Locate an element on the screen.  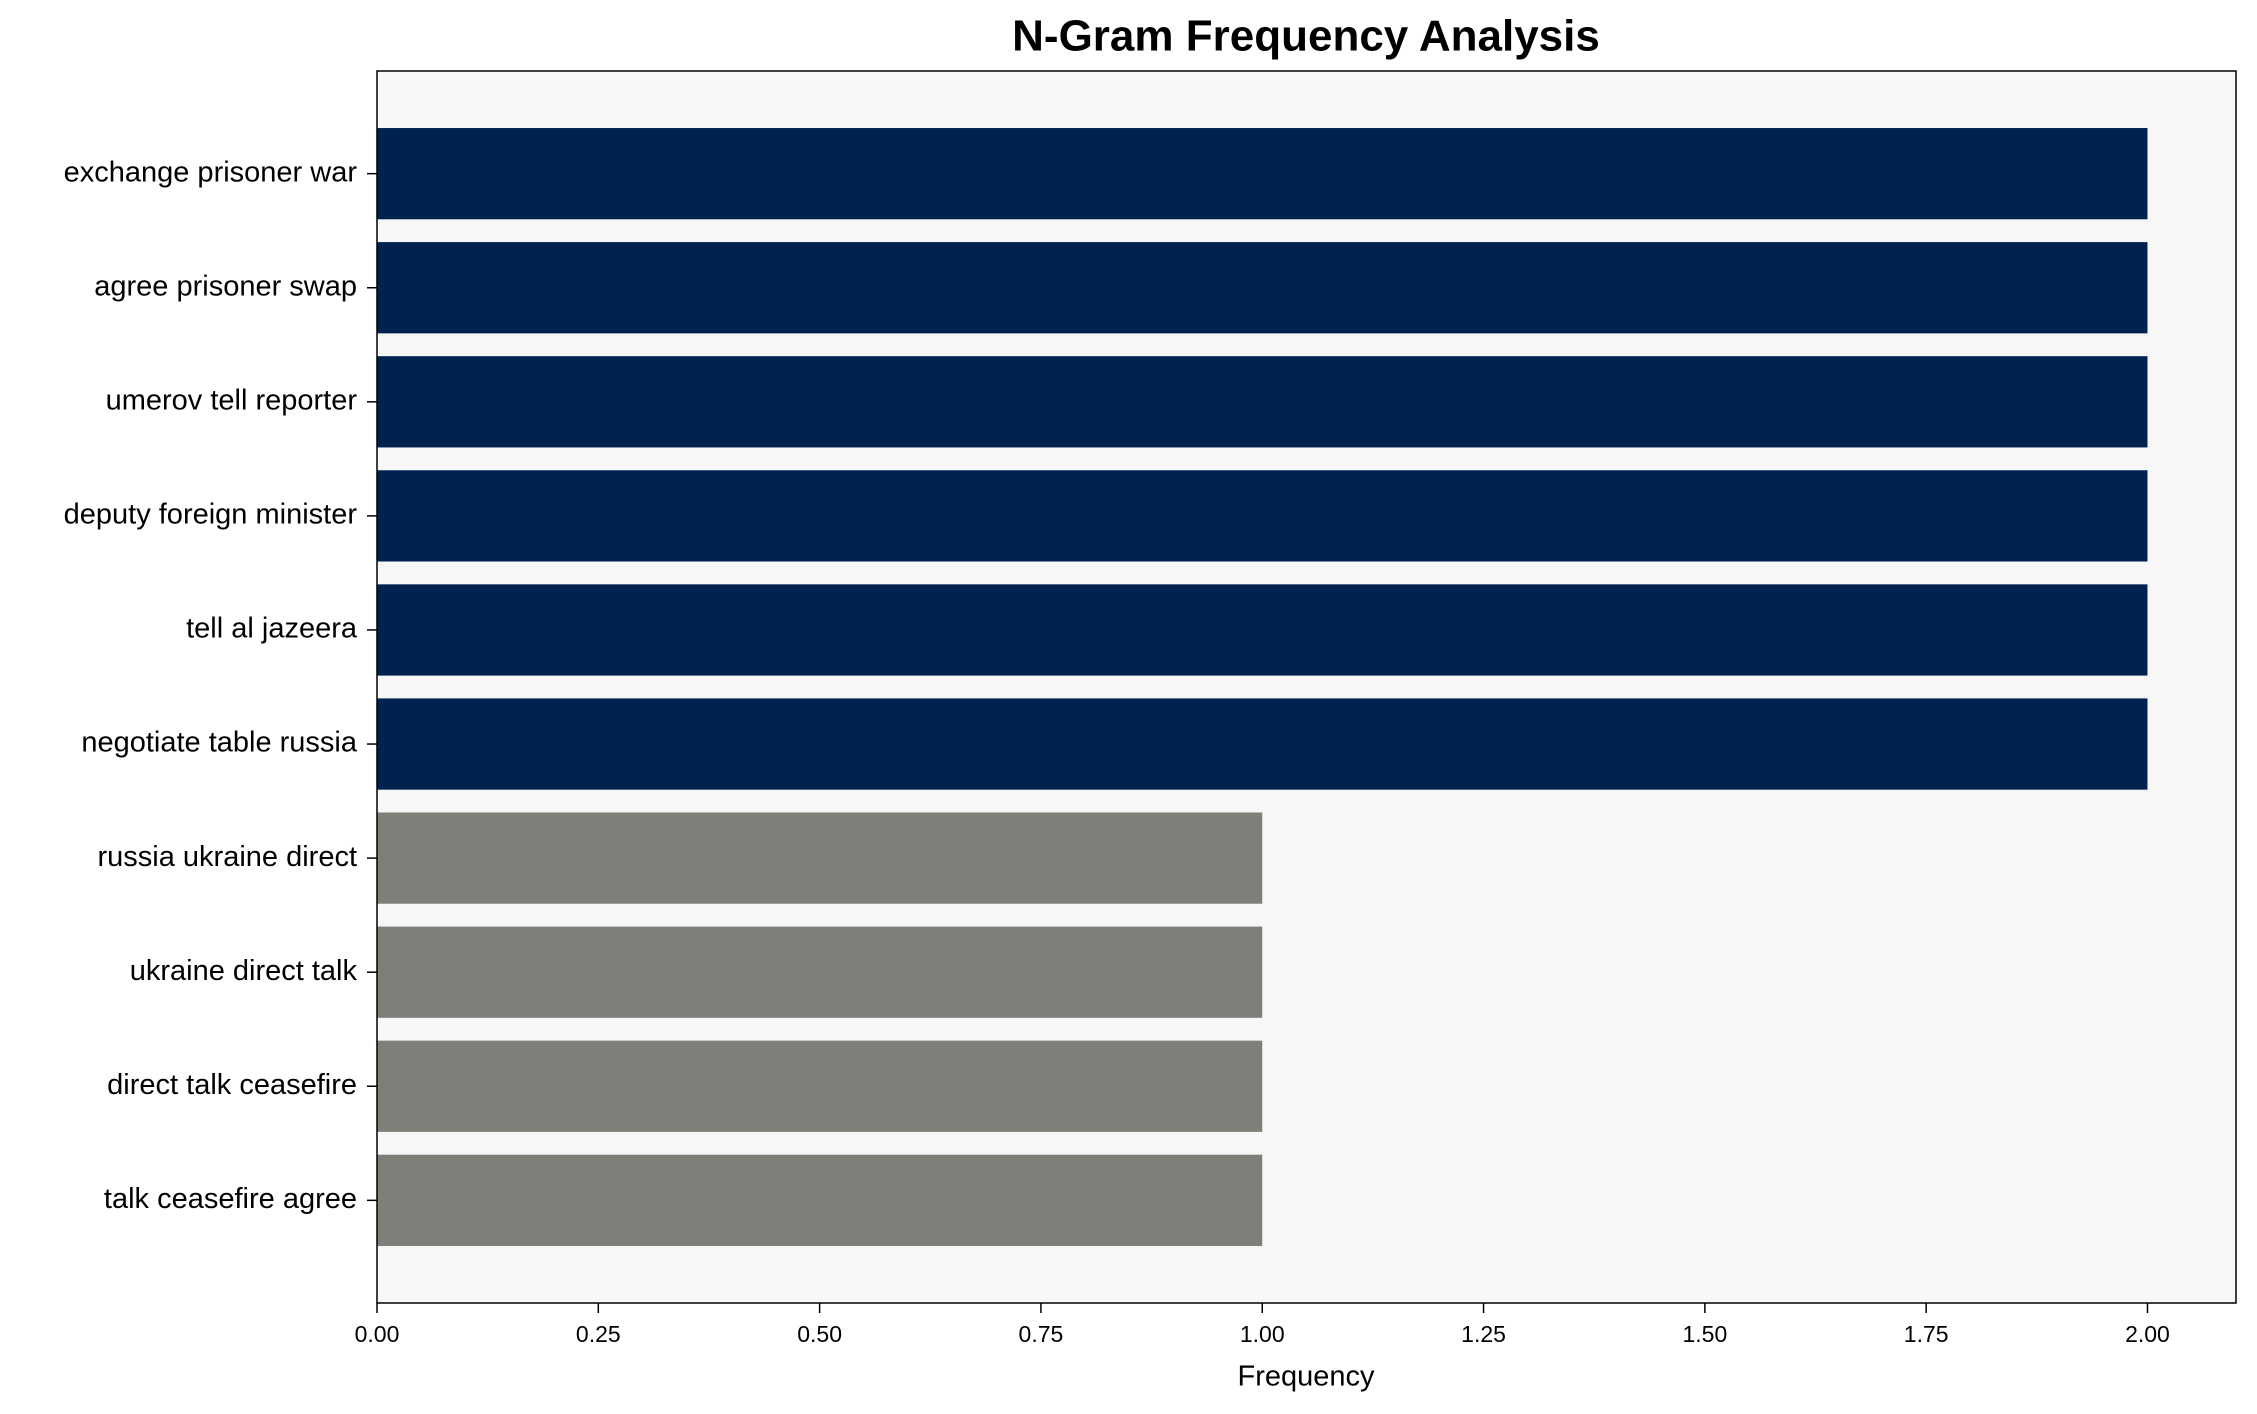
x-tick-label: 2.00 is located at coordinates (2147, 1334).